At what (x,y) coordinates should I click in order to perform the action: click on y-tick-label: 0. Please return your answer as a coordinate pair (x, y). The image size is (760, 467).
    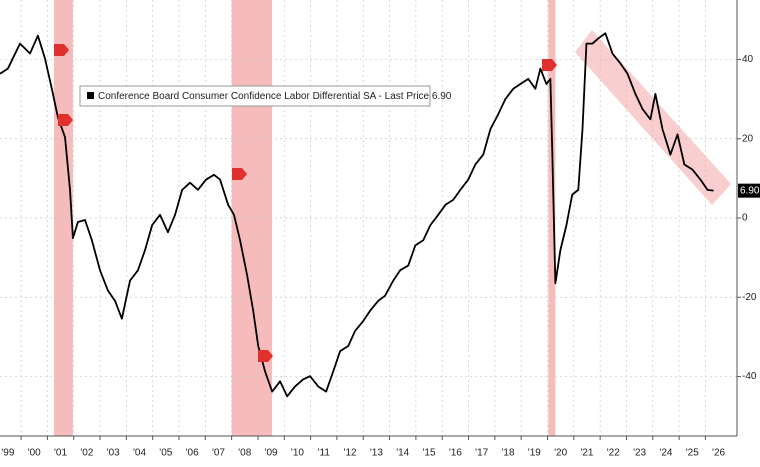
    Looking at the image, I should click on (745, 218).